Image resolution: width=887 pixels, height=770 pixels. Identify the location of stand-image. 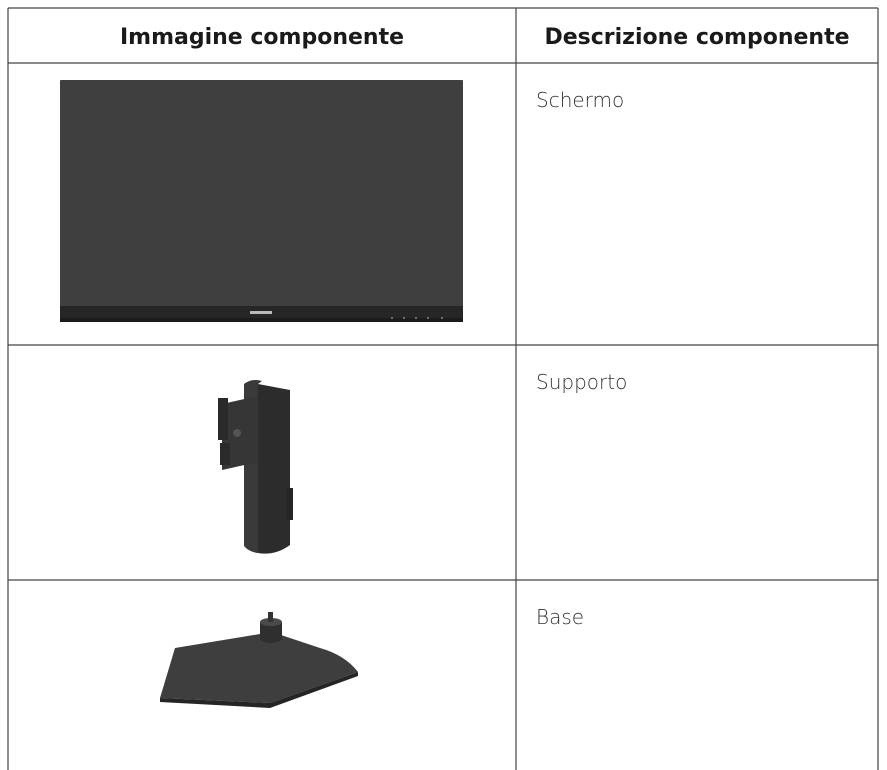
(255, 467).